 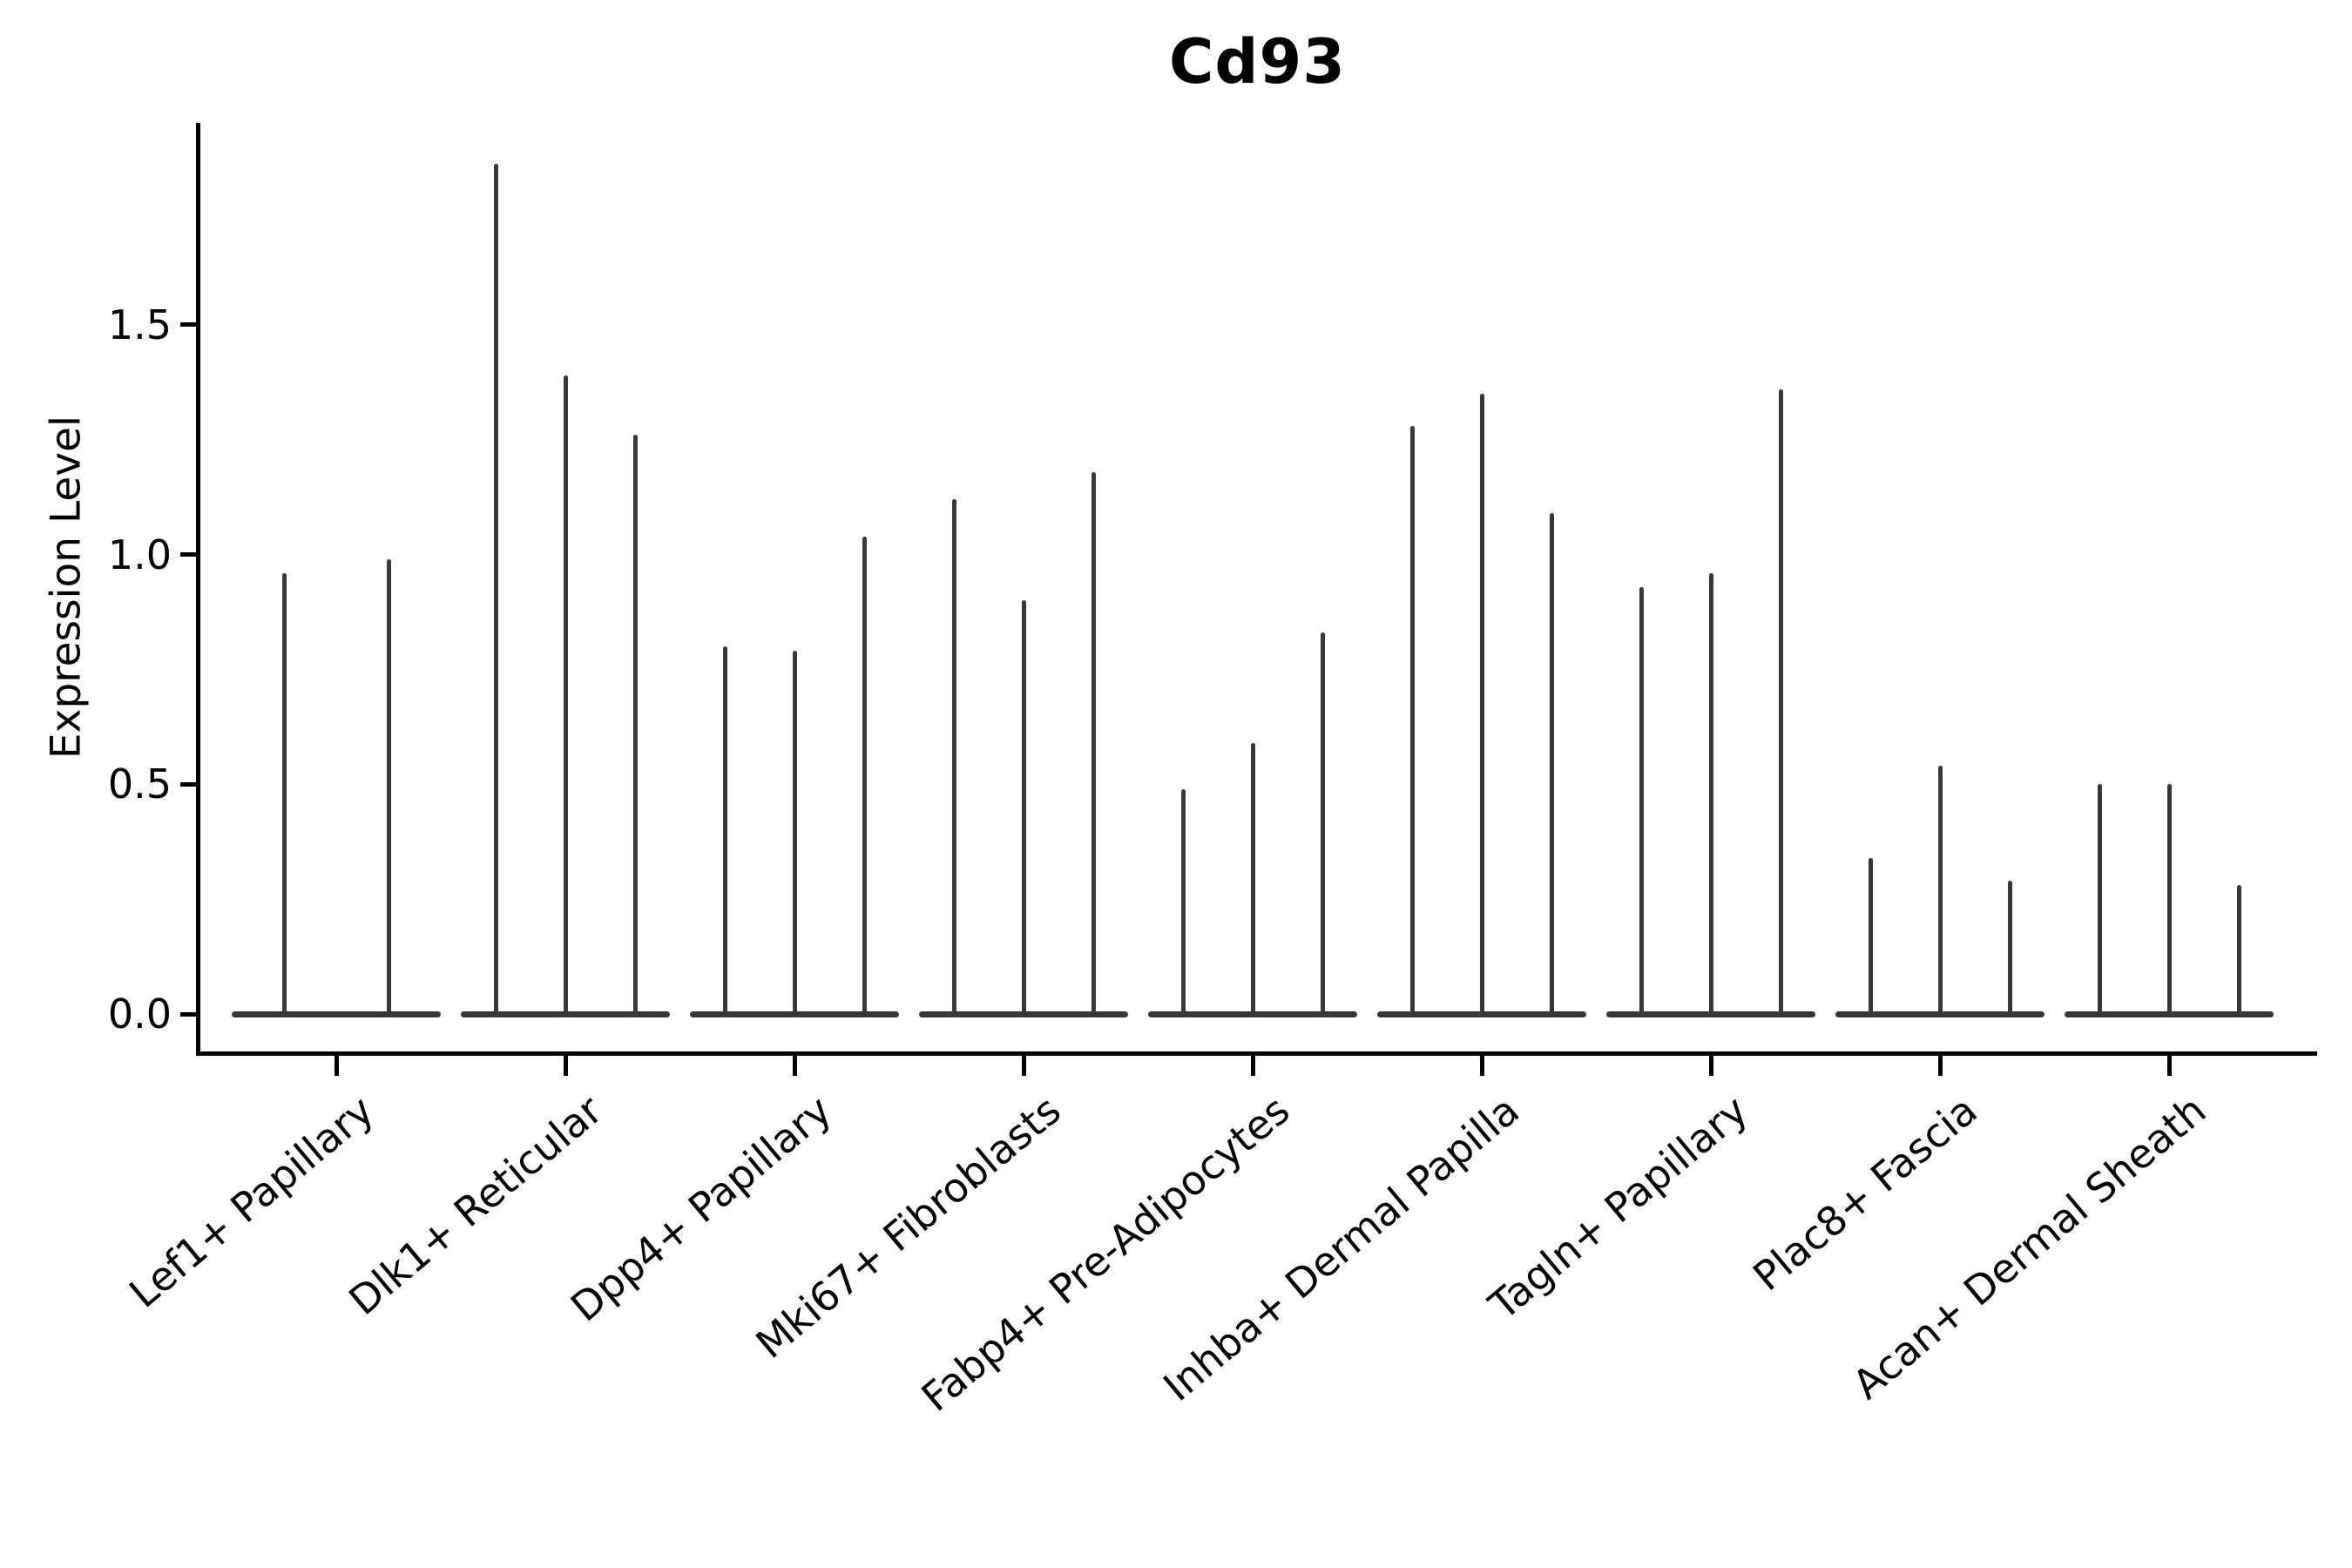 What do you see at coordinates (1257, 62) in the screenshot?
I see `chart-title: Cd93` at bounding box center [1257, 62].